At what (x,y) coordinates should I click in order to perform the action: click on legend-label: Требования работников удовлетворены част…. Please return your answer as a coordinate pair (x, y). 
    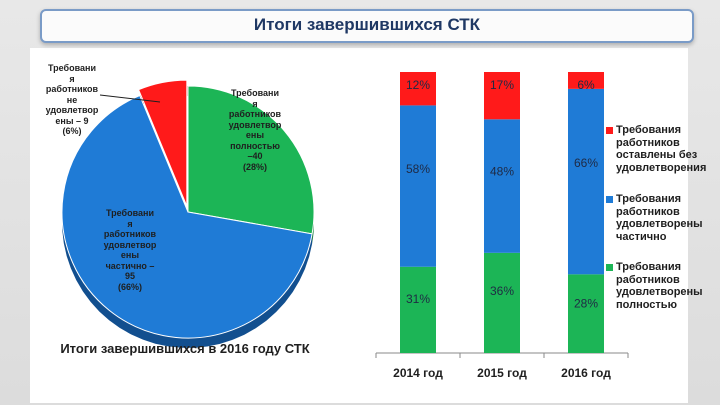
    Looking at the image, I should click on (659, 218).